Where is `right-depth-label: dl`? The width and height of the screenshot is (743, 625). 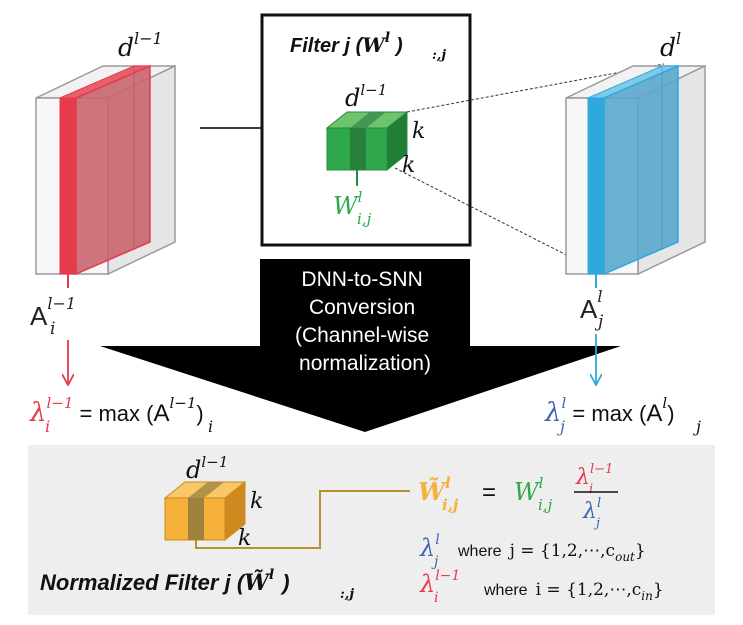
right-depth-label: dl is located at coordinates (670, 45).